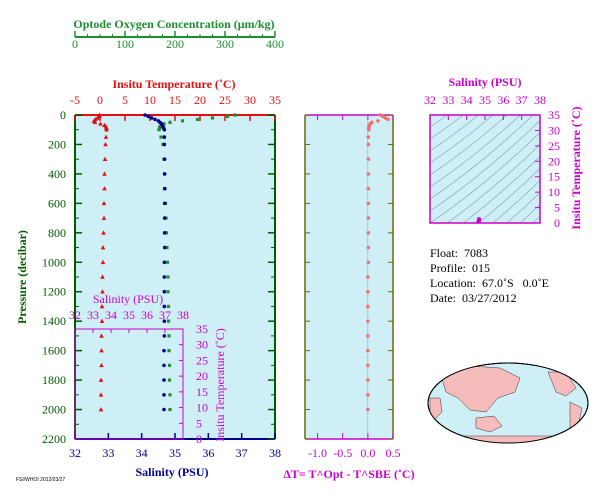 Image resolution: width=608 pixels, height=500 pixels. What do you see at coordinates (125, 44) in the screenshot?
I see `oxygen-tick-label: 100` at bounding box center [125, 44].